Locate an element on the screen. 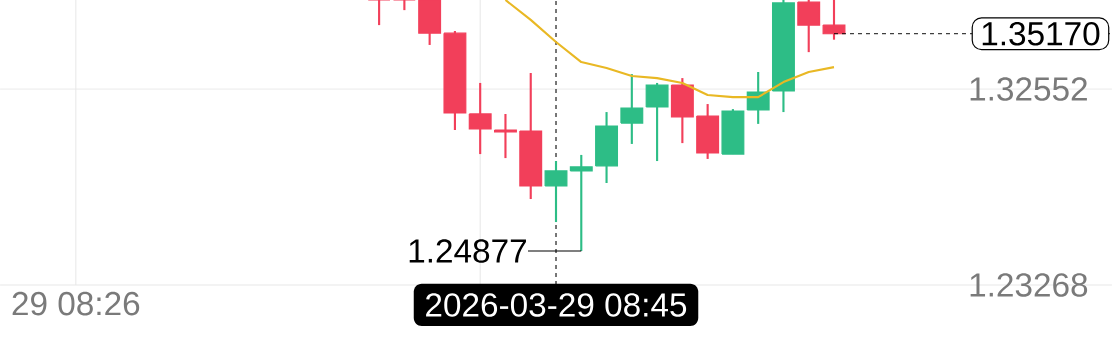 This screenshot has width=1112, height=342. x-tick-label: 29 08:26 is located at coordinates (76, 303).